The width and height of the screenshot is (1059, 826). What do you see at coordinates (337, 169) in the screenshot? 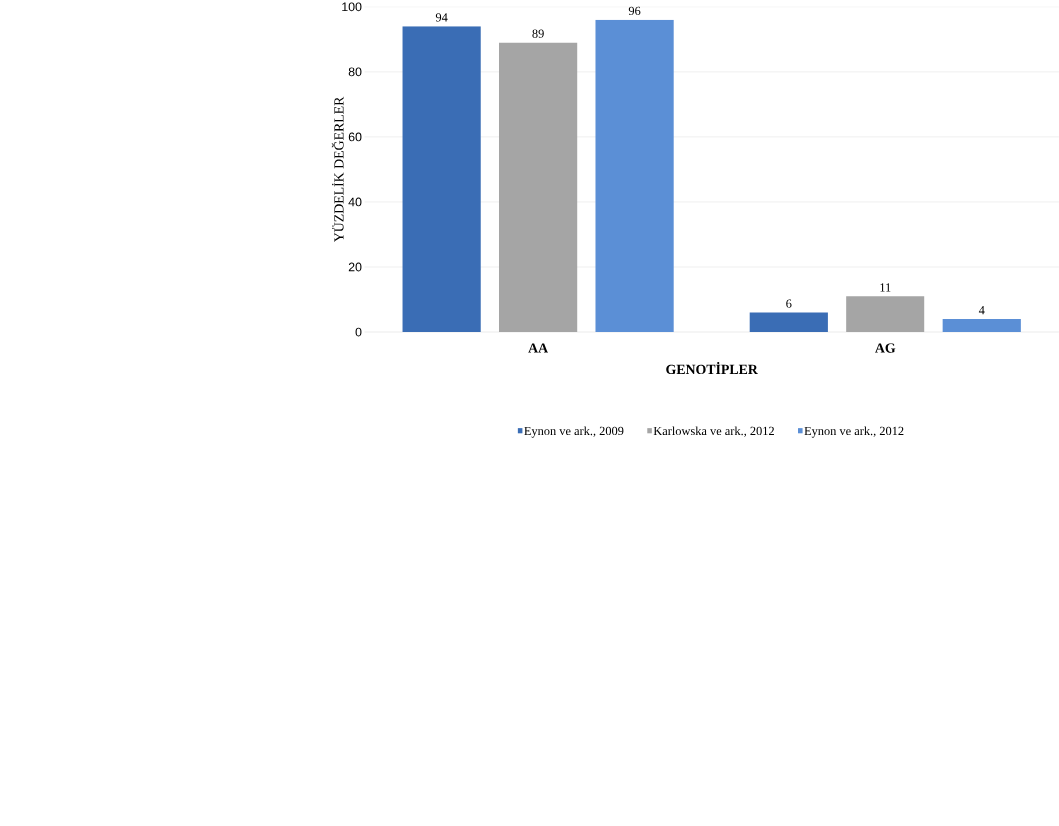
I see `y-axis-title: YÜZDELİK DEĞERLER` at bounding box center [337, 169].